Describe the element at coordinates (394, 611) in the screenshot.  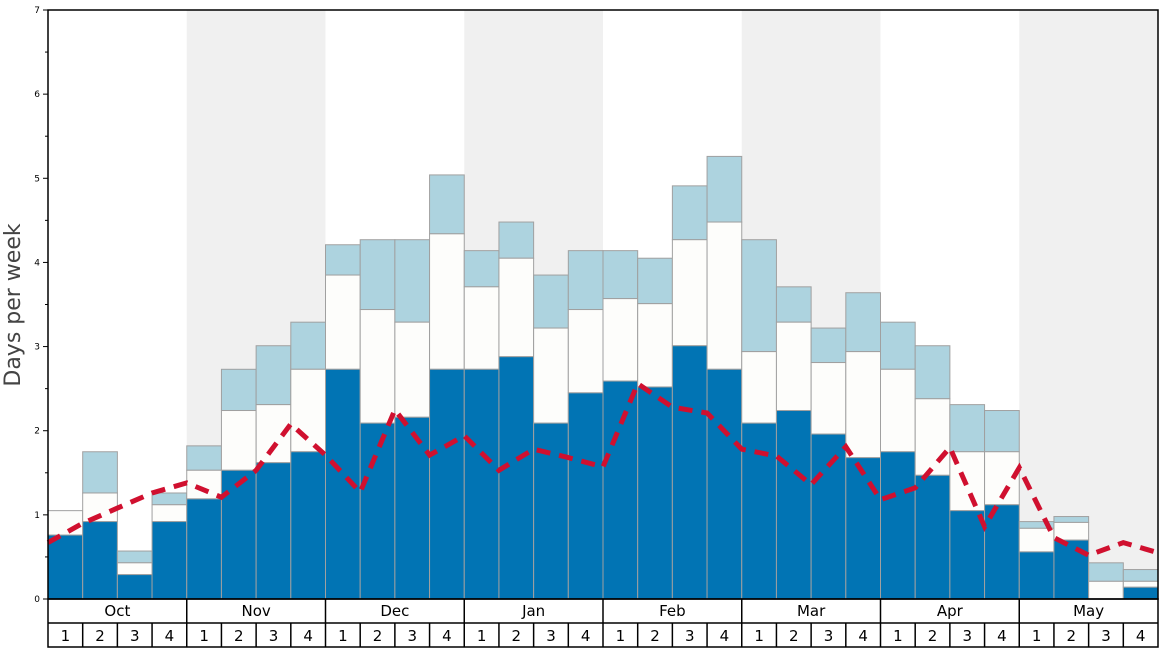
I see `month-label: Dec` at that location.